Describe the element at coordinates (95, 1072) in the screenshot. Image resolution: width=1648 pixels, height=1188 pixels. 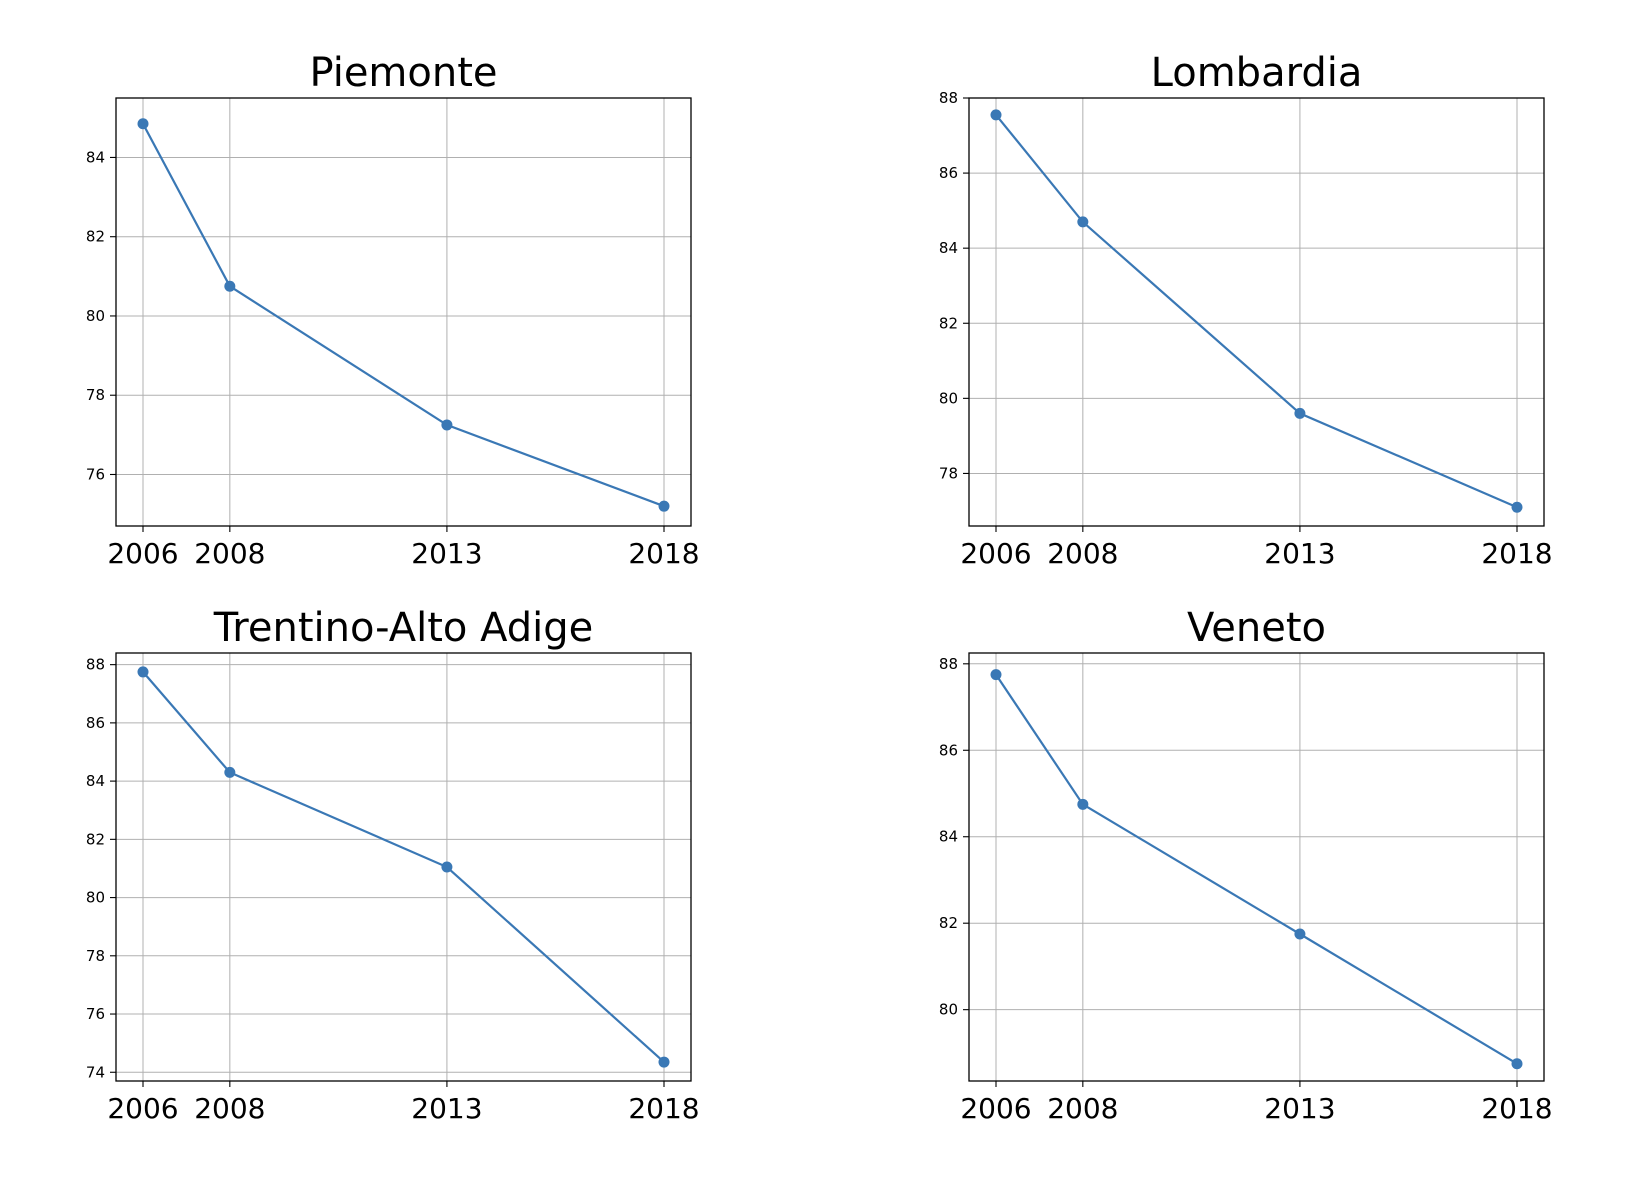
I see `y-tick-label: 74` at that location.